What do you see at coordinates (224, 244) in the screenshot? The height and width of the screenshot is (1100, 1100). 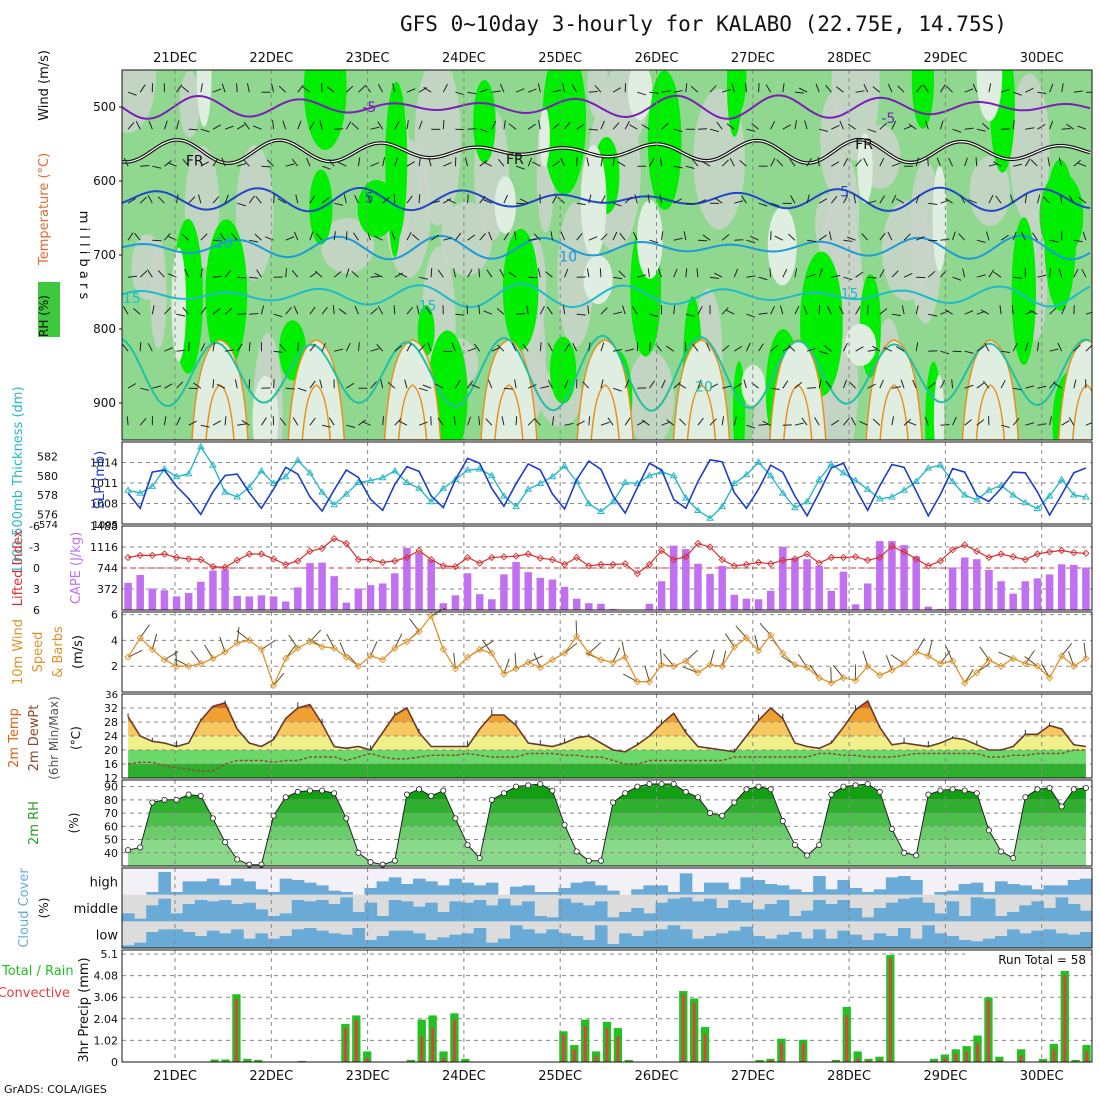 I see `contour-label: 10` at bounding box center [224, 244].